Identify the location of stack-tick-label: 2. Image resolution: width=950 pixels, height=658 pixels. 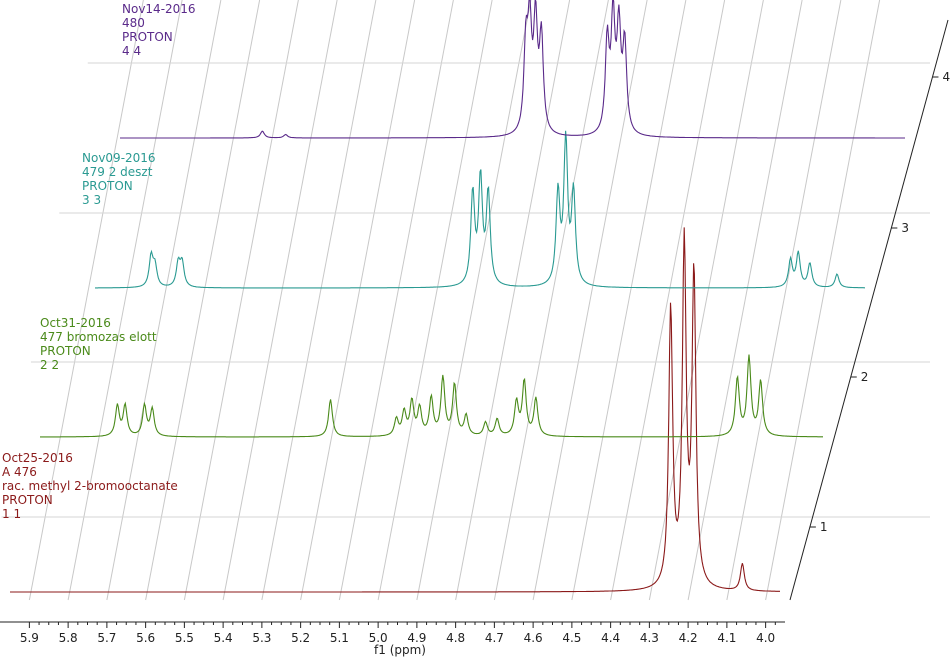
(865, 377).